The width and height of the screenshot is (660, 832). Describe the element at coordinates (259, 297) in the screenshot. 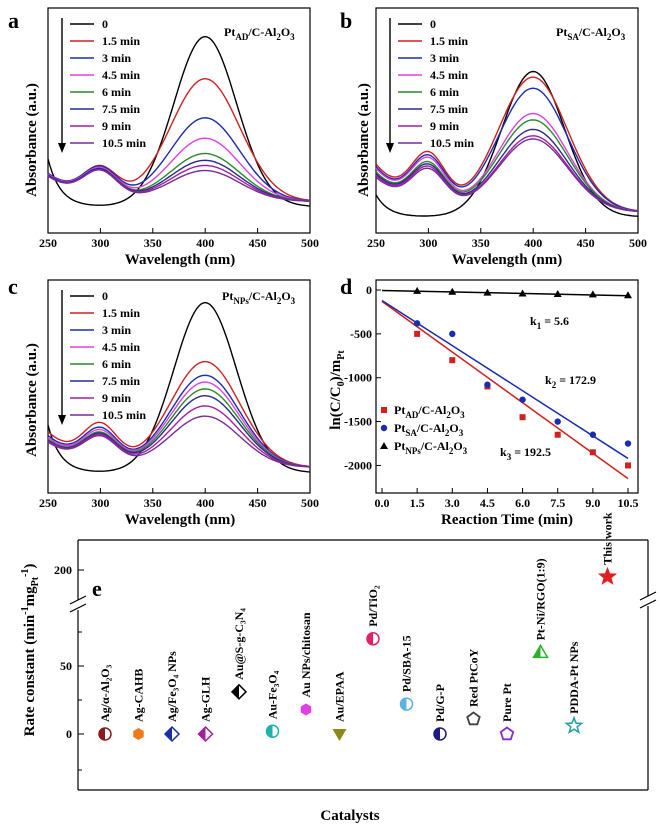

I see `panel-title-c: PtNPs/C-Al2O3` at that location.